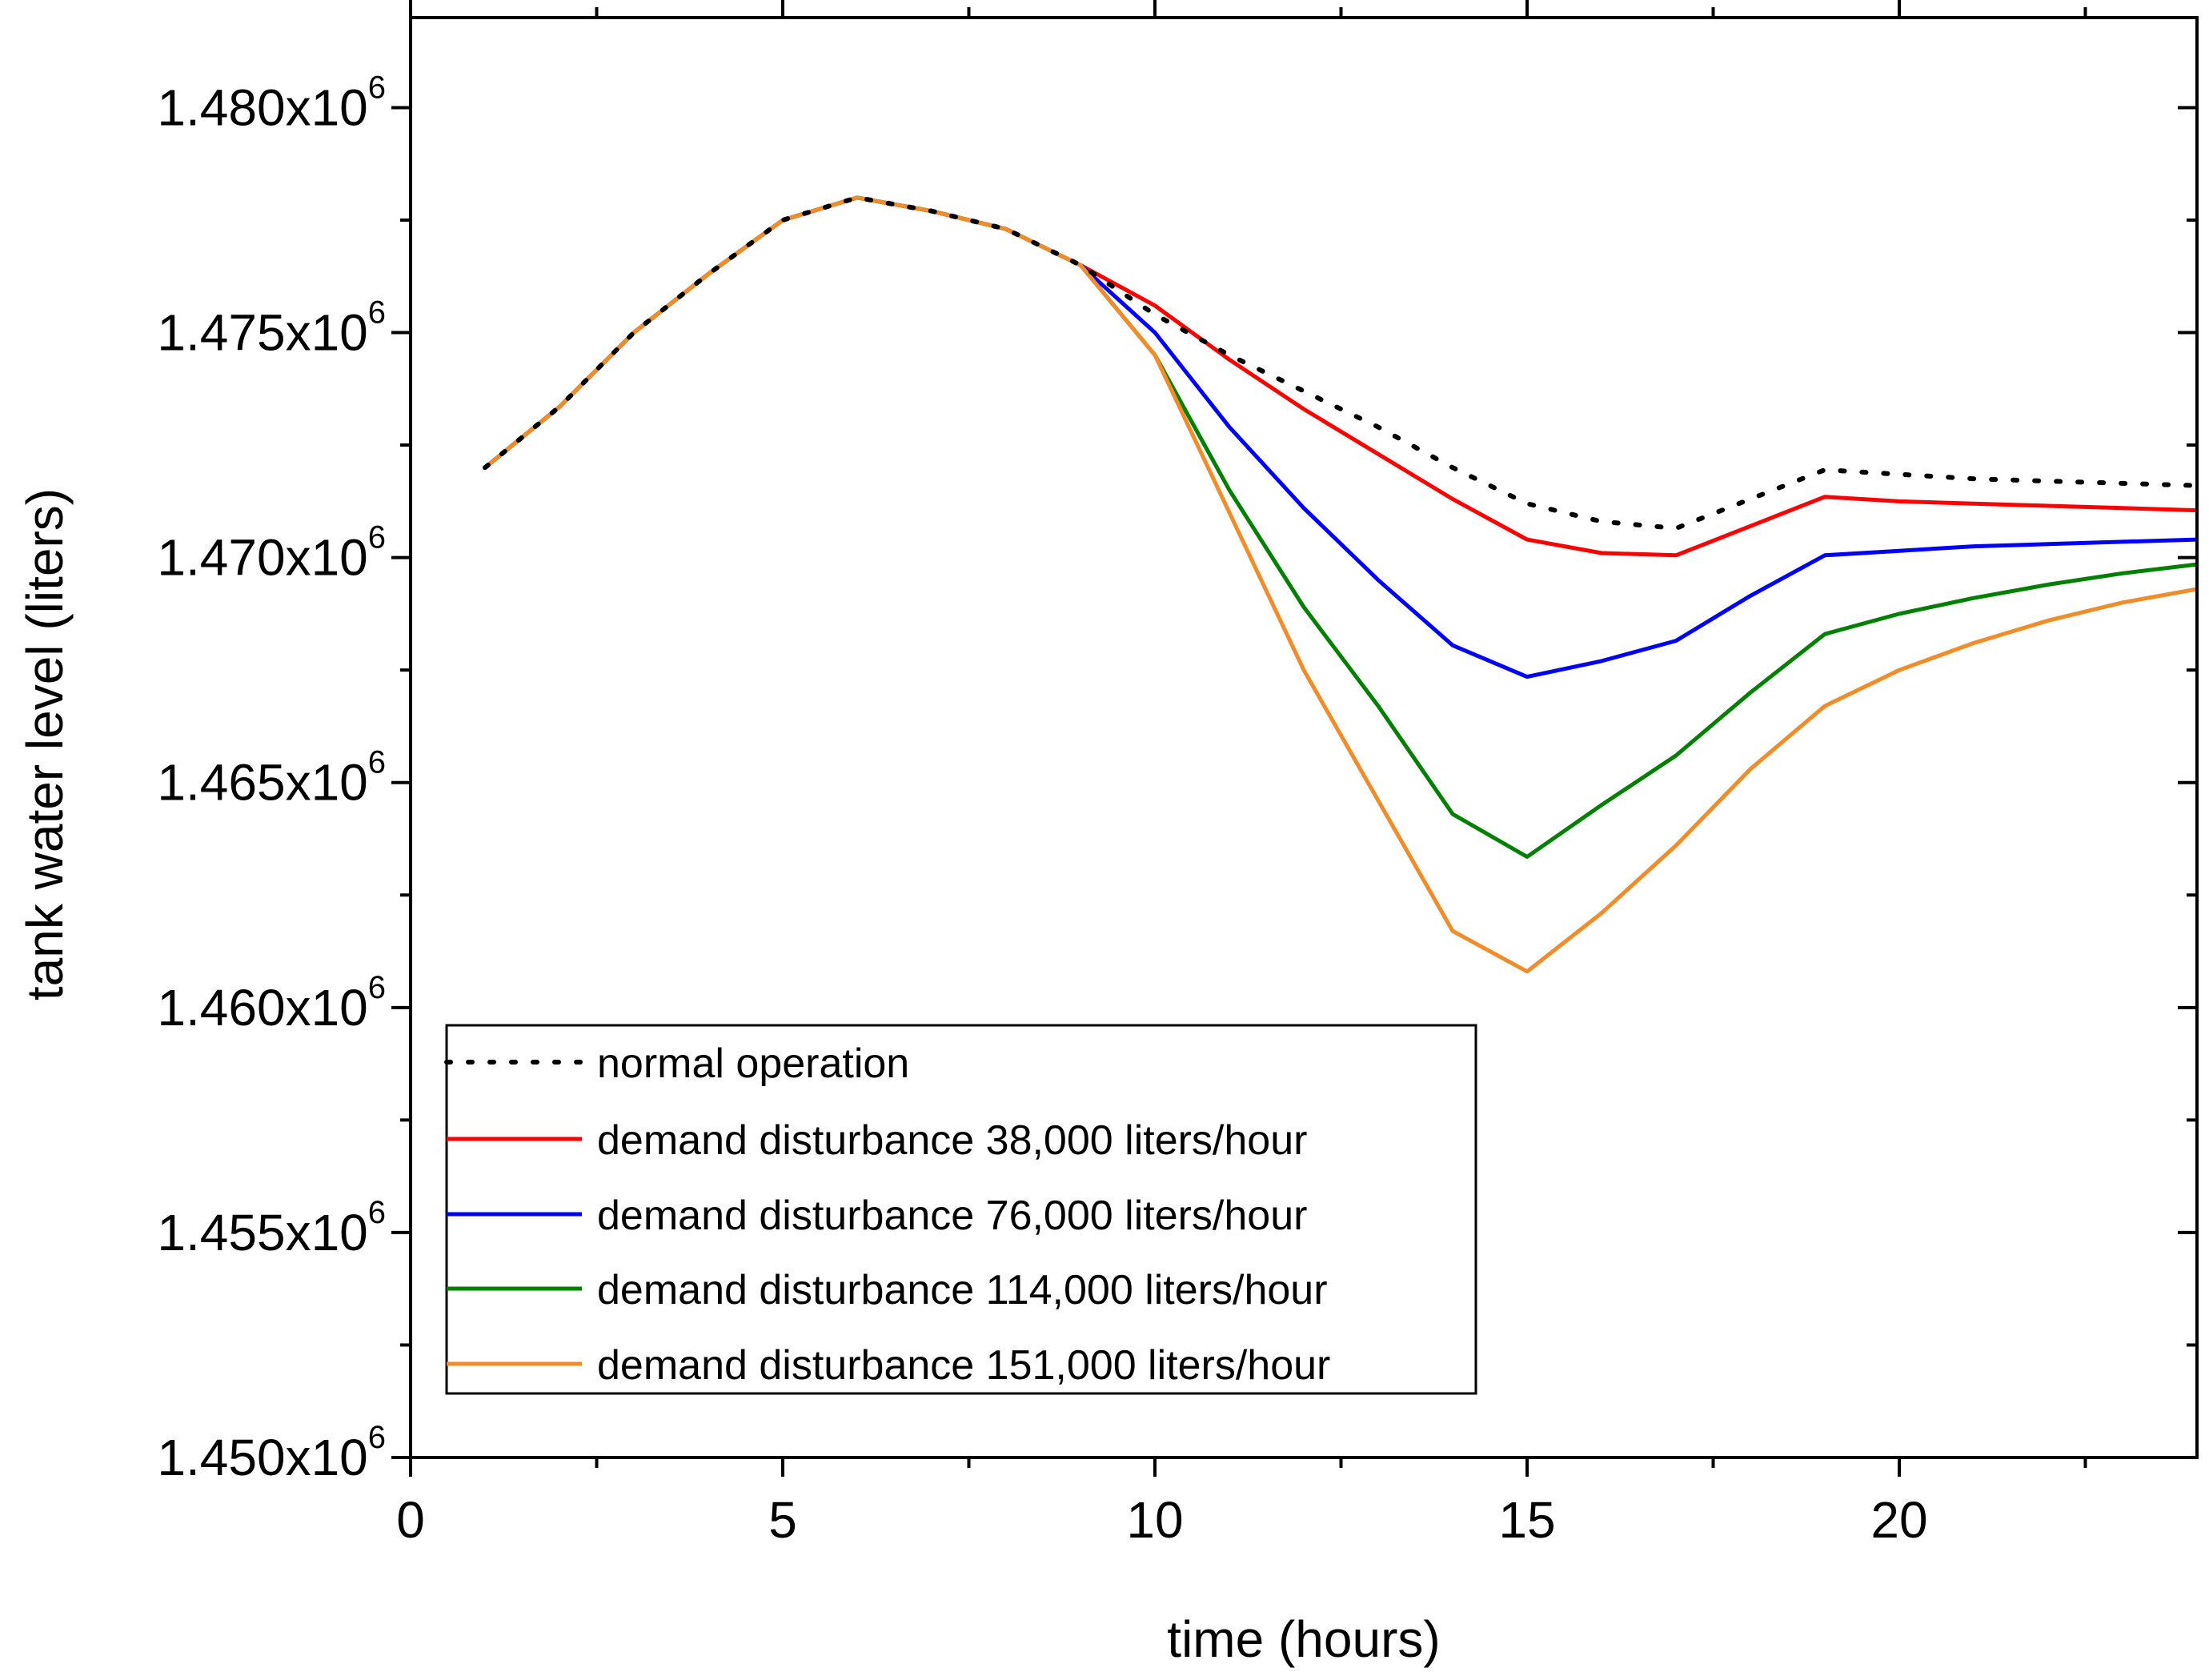 This screenshot has width=2209, height=1680. I want to click on y-tick-label: 1.475x10⁶, so click(271, 328).